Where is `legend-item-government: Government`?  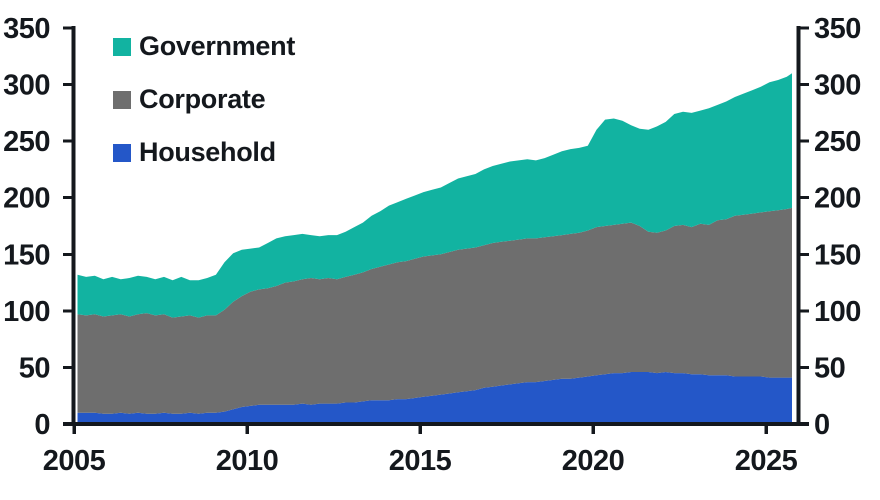 legend-item-government: Government is located at coordinates (204, 46).